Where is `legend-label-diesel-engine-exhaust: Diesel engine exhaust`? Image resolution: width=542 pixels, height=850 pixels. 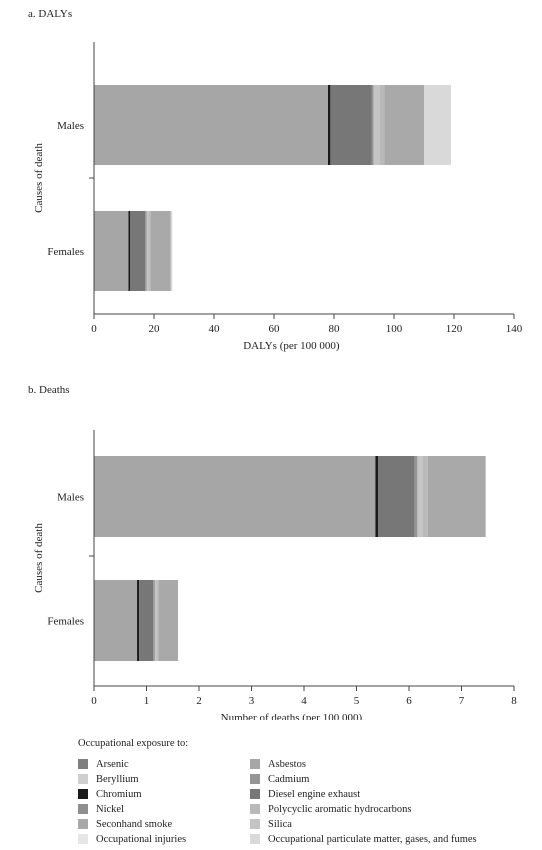
legend-label-diesel-engine-exhaust: Diesel engine exhaust is located at coordinates (314, 794).